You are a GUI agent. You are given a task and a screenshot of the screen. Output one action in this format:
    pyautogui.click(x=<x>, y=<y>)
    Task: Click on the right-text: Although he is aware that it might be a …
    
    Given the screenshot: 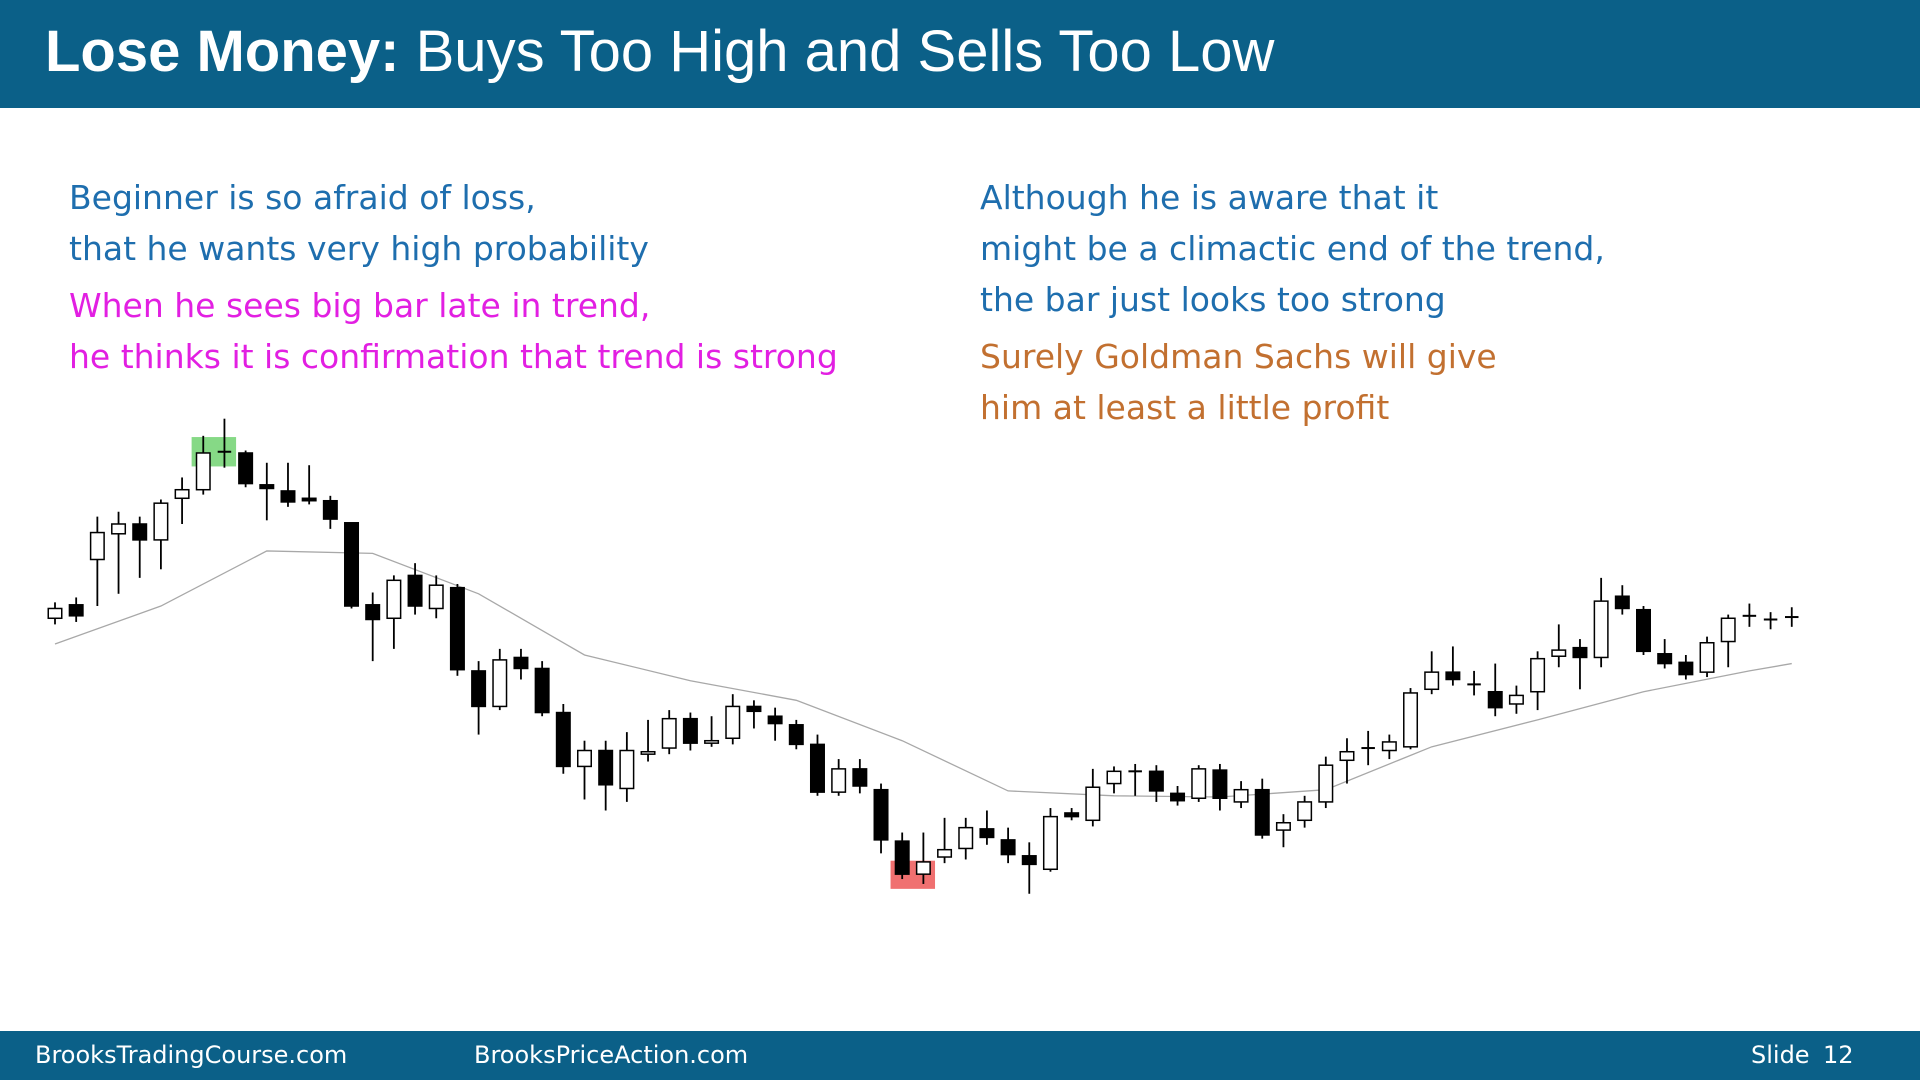 What is the action you would take?
    pyautogui.click(x=1292, y=302)
    